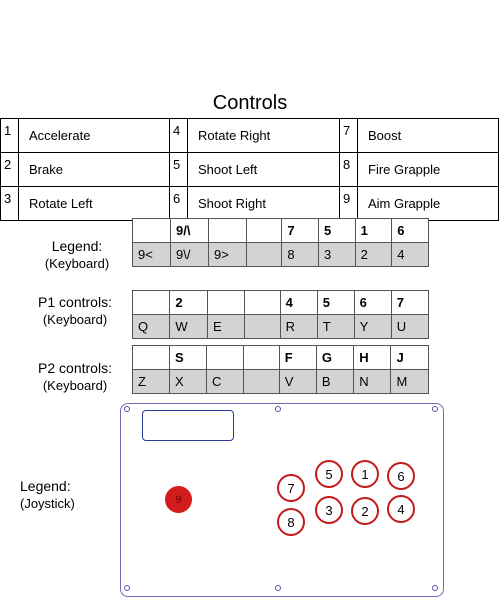 This screenshot has width=500, height=600. What do you see at coordinates (291, 488) in the screenshot?
I see `joystick-button: 7` at bounding box center [291, 488].